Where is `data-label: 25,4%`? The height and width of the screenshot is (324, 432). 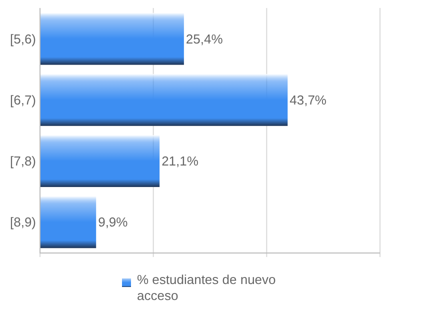 data-label: 25,4% is located at coordinates (205, 38).